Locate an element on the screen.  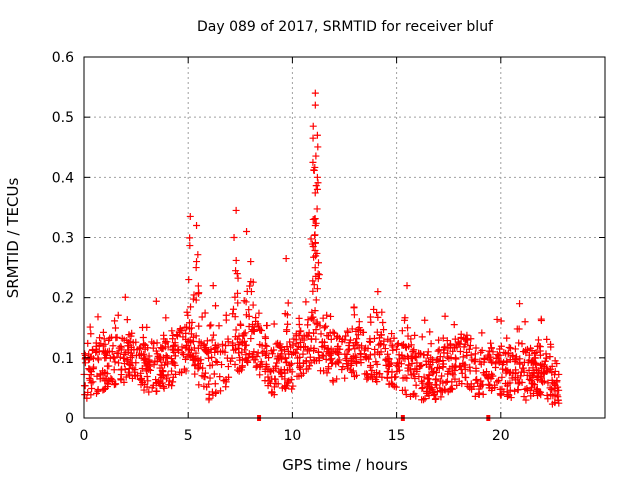
y-tick-label: 0 is located at coordinates (69, 419).